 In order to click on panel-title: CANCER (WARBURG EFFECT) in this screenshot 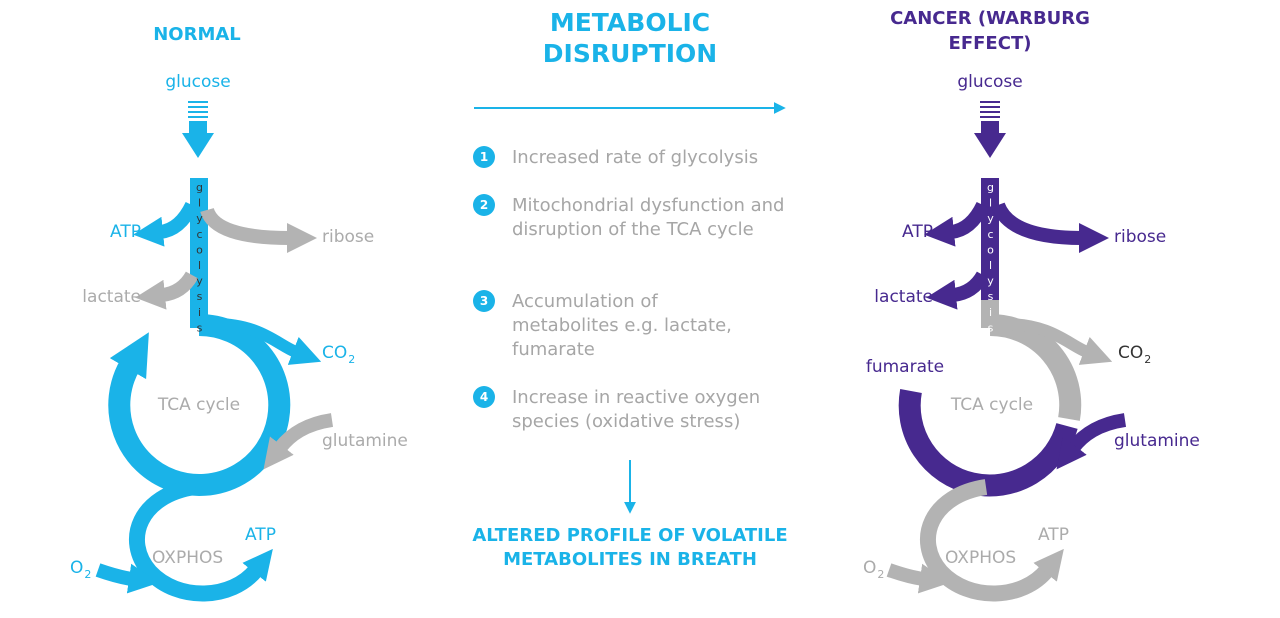, I will do `click(990, 31)`.